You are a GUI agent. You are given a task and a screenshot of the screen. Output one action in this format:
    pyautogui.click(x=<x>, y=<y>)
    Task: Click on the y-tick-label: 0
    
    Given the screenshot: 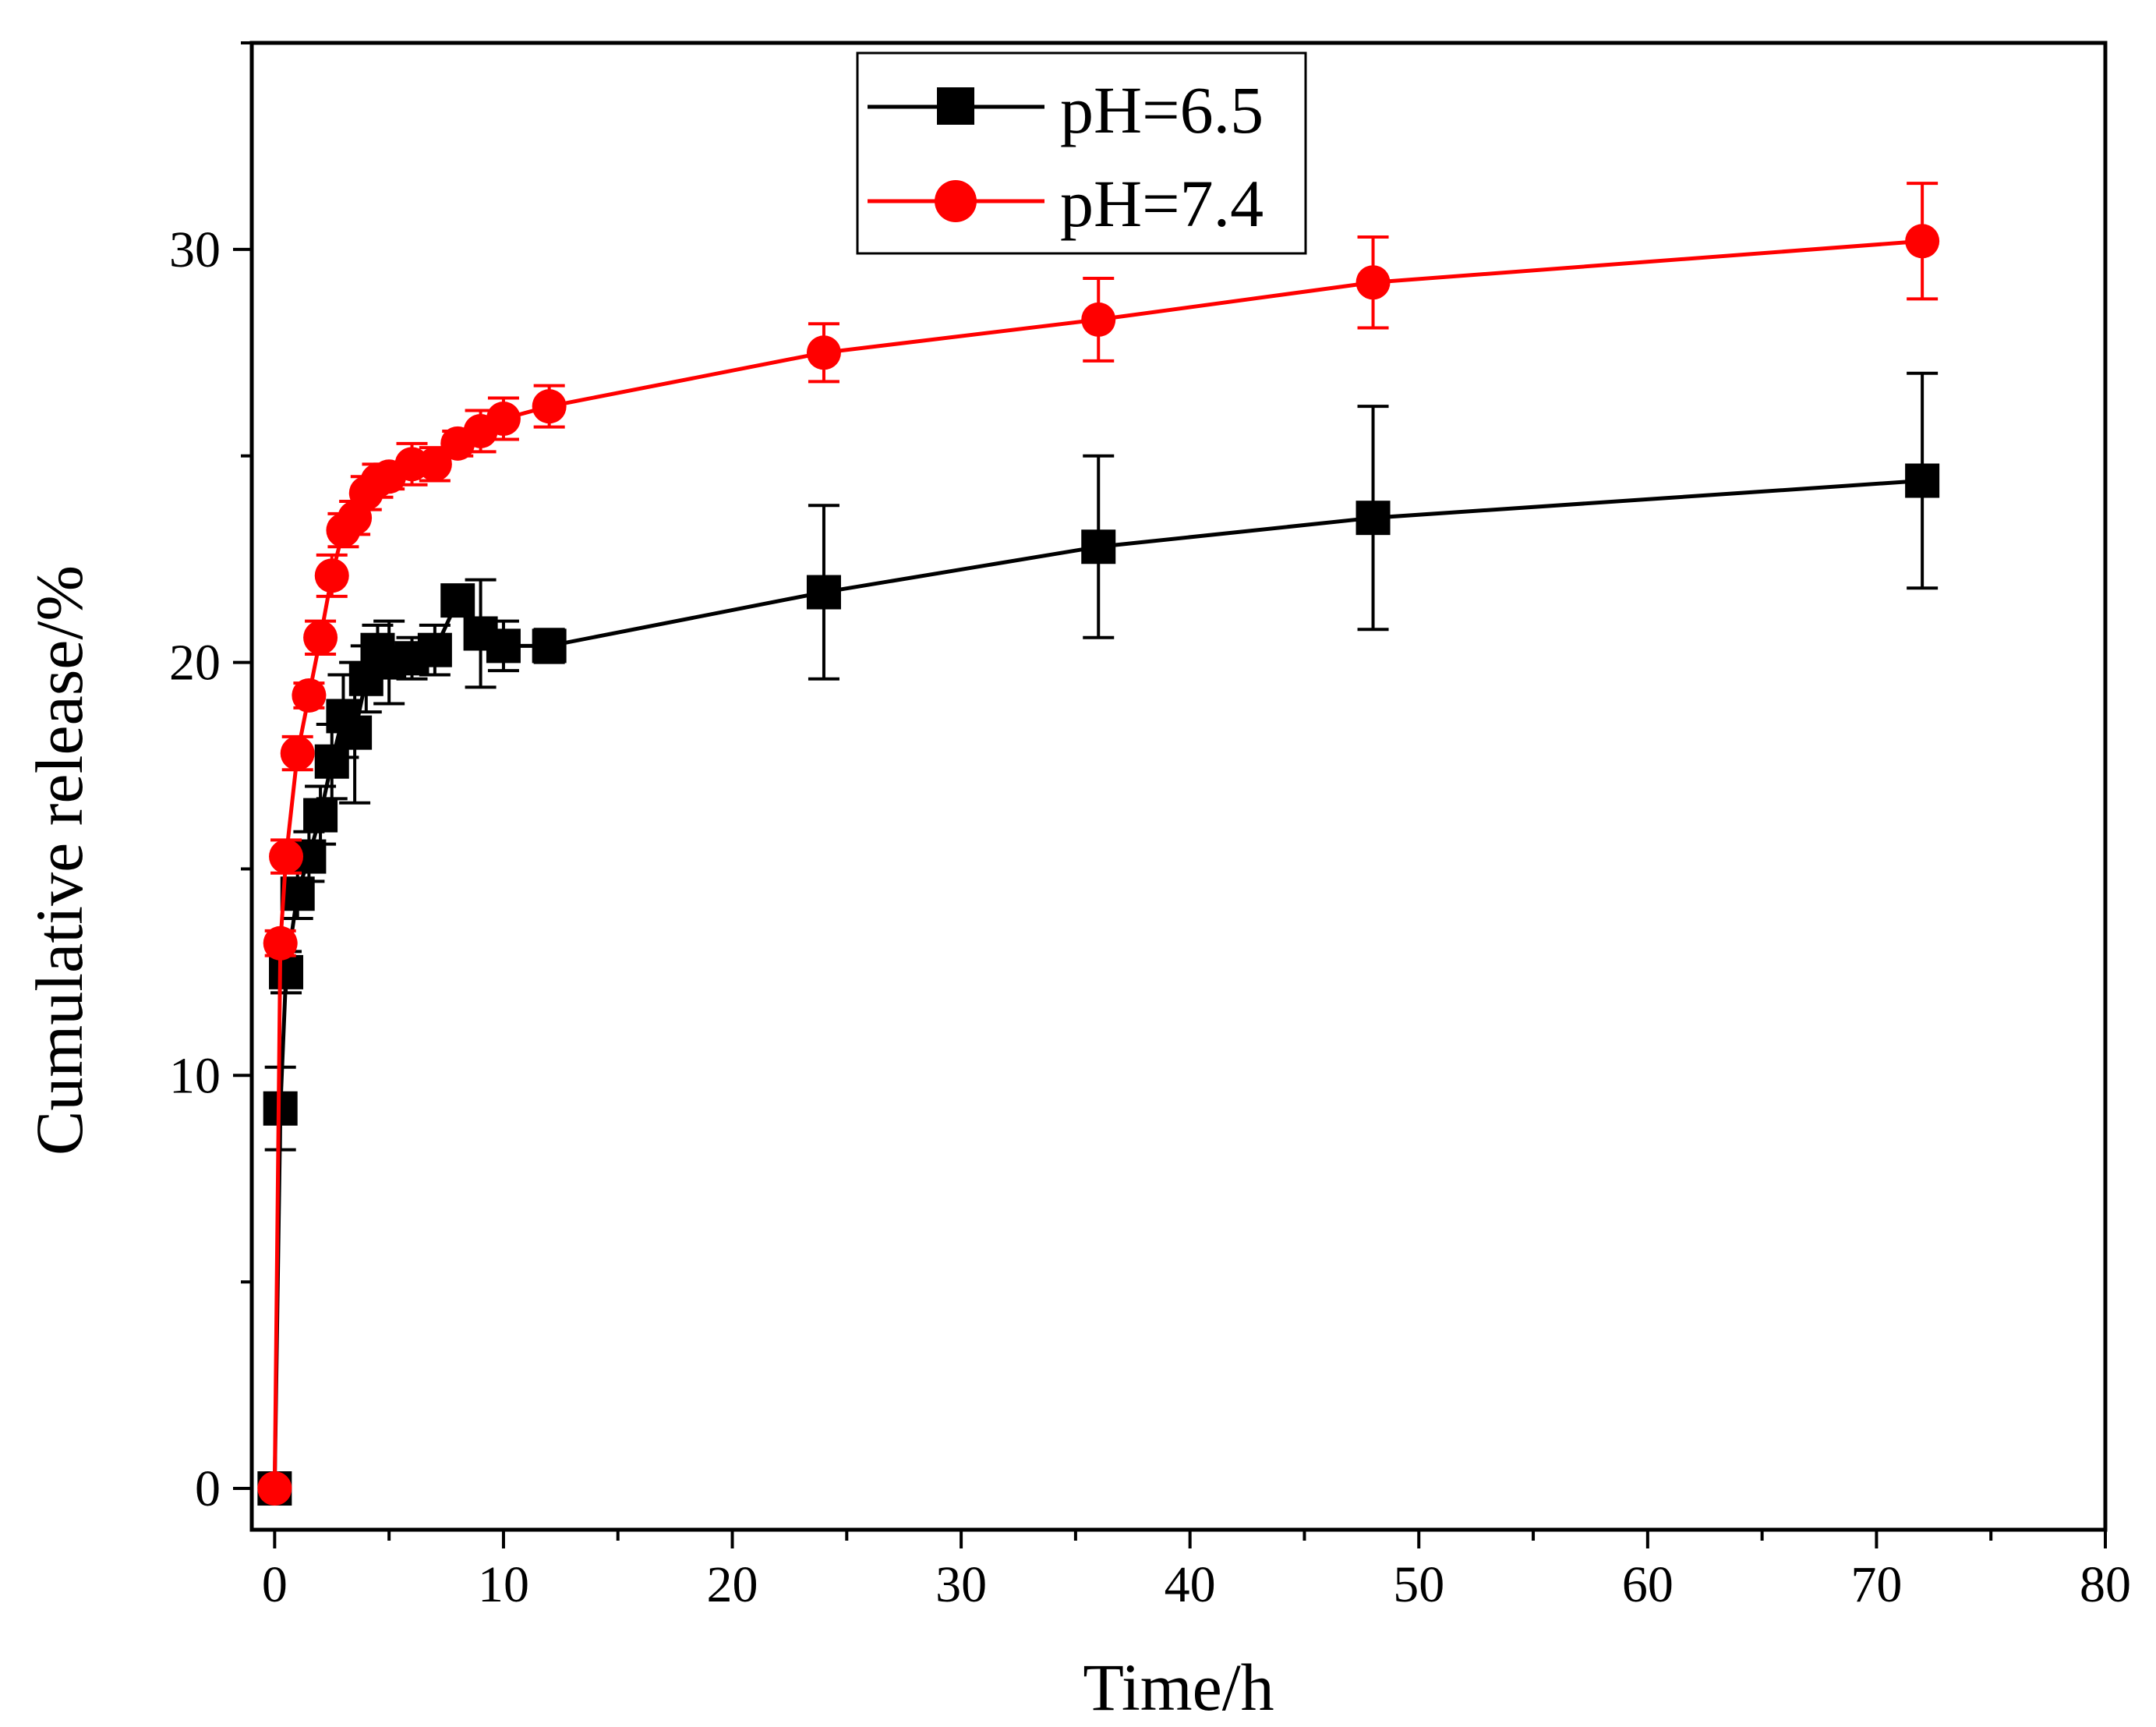 What is the action you would take?
    pyautogui.click(x=208, y=1488)
    